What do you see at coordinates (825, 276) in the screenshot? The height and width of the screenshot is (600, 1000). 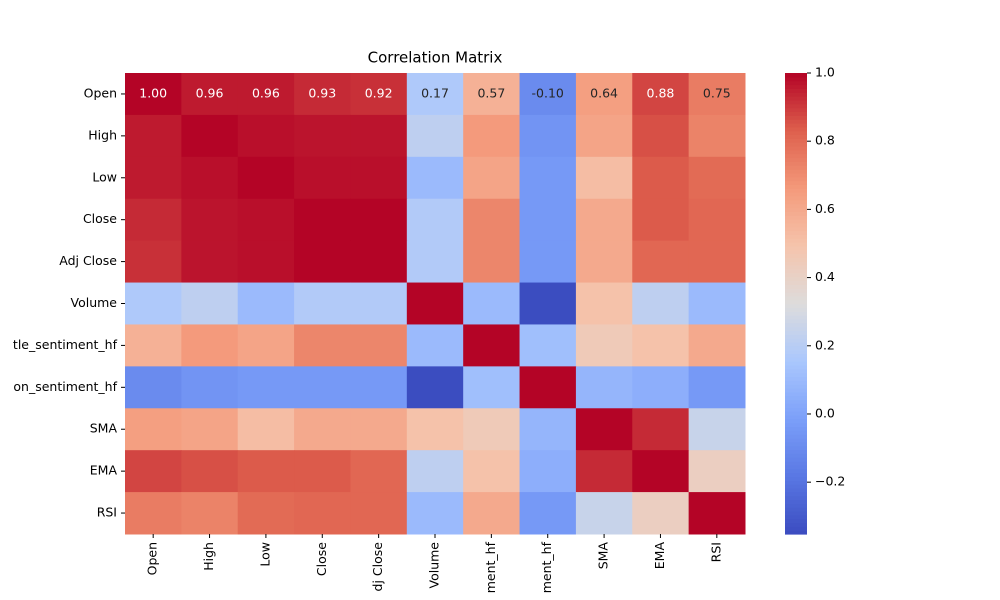 I see `colorbar-tick-label: 0.4` at bounding box center [825, 276].